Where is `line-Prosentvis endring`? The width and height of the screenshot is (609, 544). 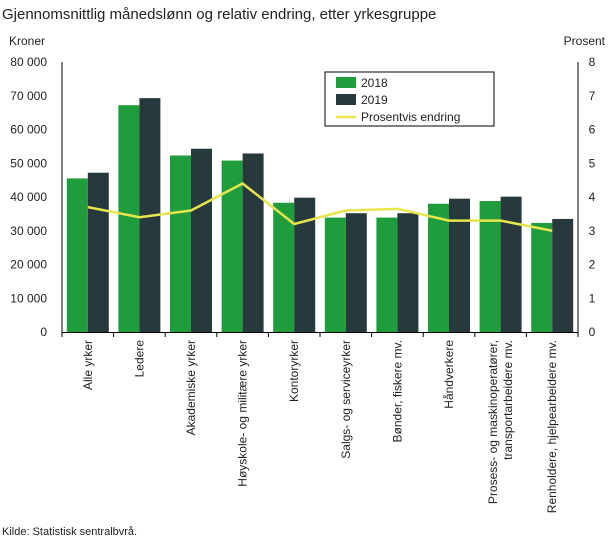 line-Prosentvis endring is located at coordinates (320, 207).